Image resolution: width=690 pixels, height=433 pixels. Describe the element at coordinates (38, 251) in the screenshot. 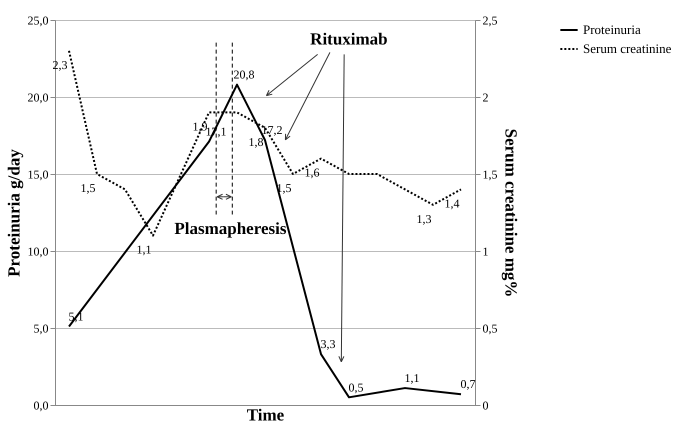

I see `y-tick-label: 10,0` at that location.